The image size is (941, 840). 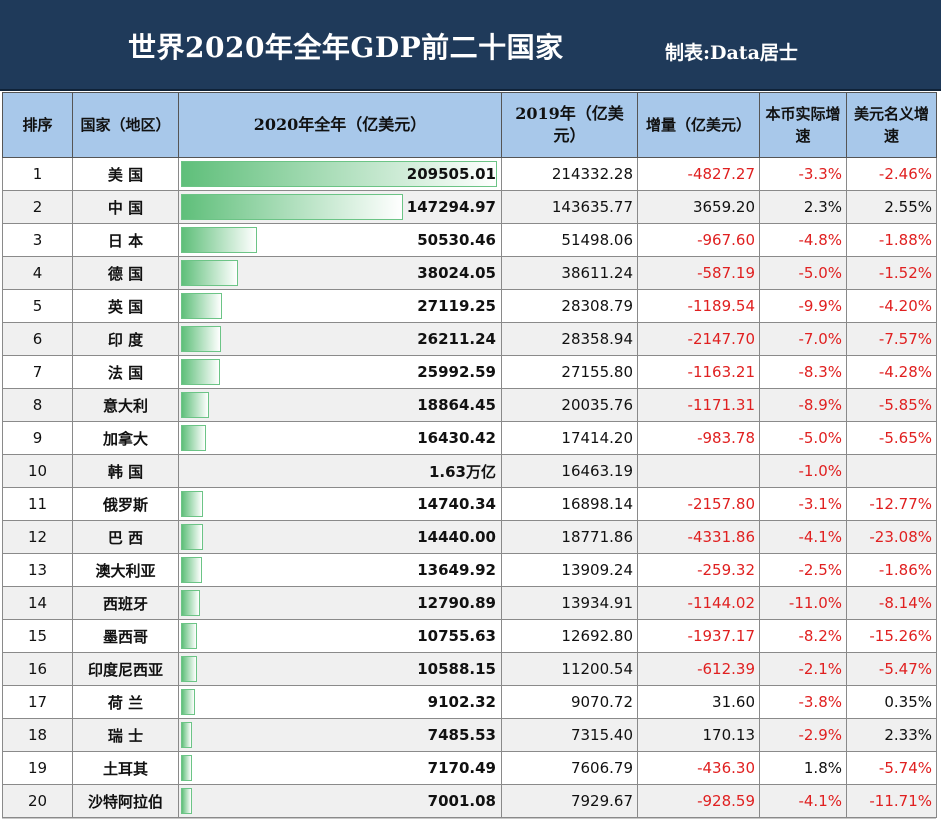 I want to click on real-growth-cell: -8.3%, so click(x=803, y=372).